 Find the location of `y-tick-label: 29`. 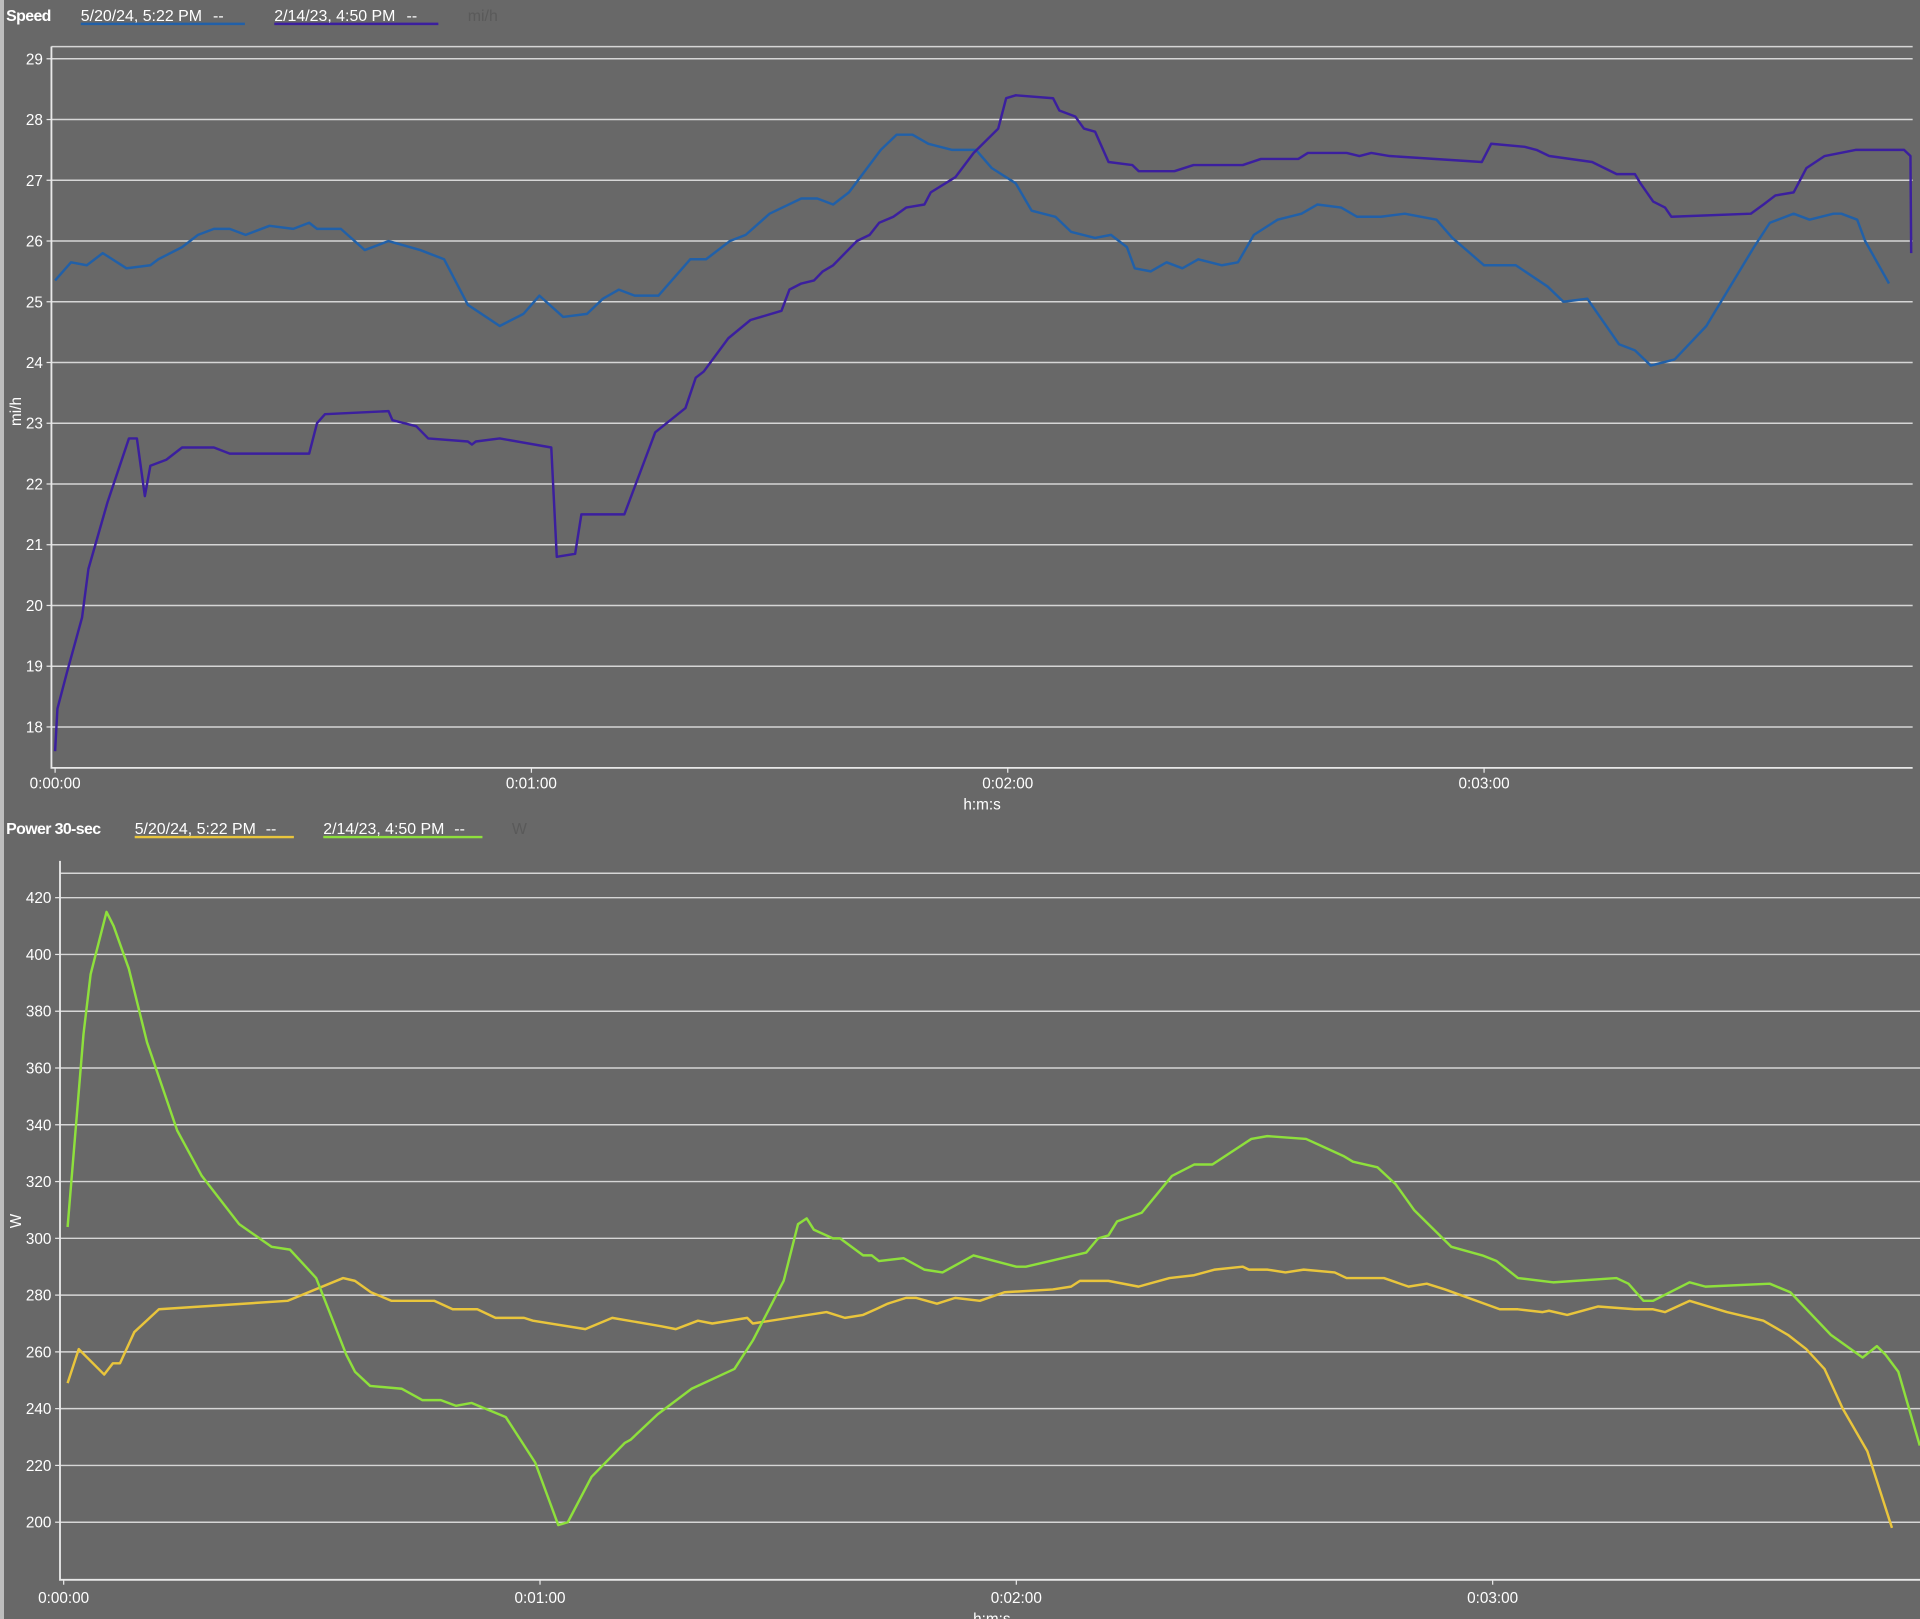

y-tick-label: 29 is located at coordinates (34, 59).